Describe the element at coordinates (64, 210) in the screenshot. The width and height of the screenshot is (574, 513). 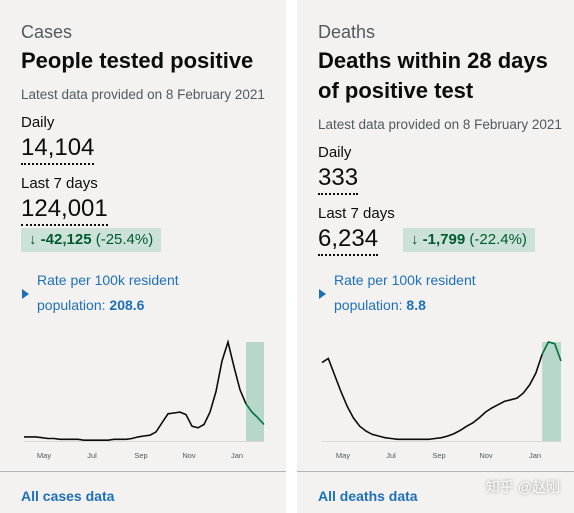
I see `cases-week-value: 124,001` at that location.